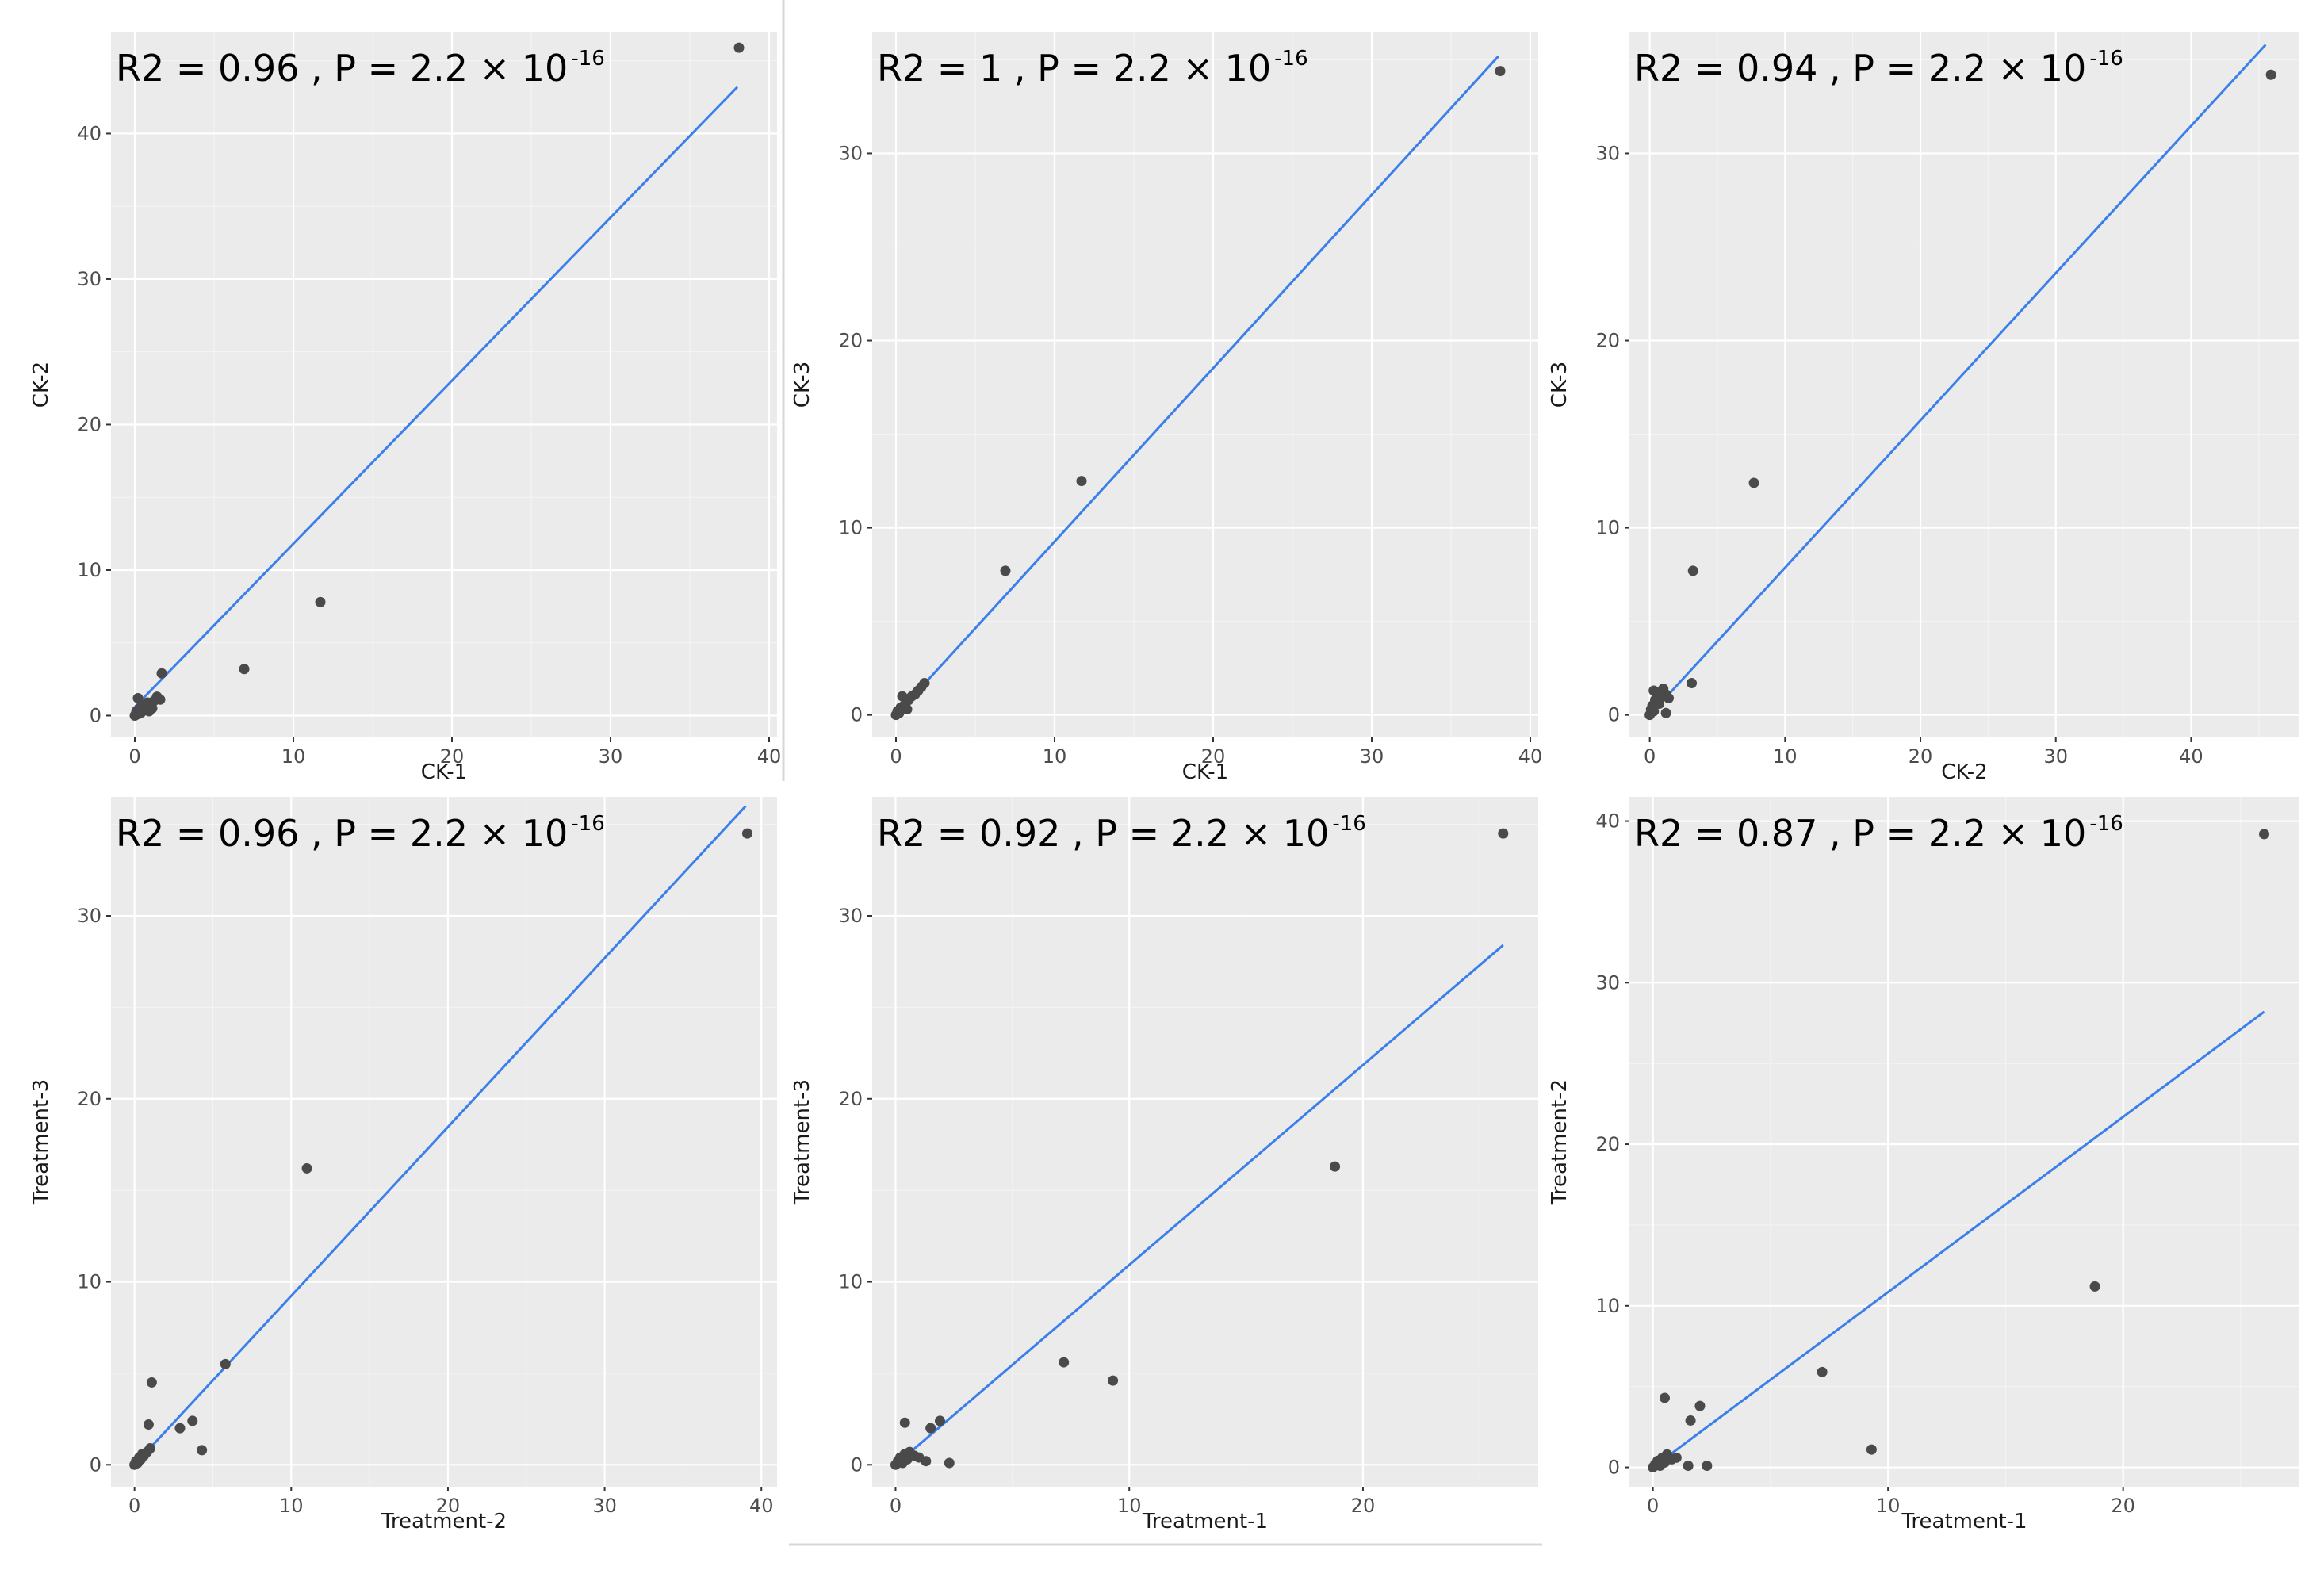 Image resolution: width=2324 pixels, height=1570 pixels. Describe the element at coordinates (1560, 1142) in the screenshot. I see `y-axis-title: Treatment-2` at that location.